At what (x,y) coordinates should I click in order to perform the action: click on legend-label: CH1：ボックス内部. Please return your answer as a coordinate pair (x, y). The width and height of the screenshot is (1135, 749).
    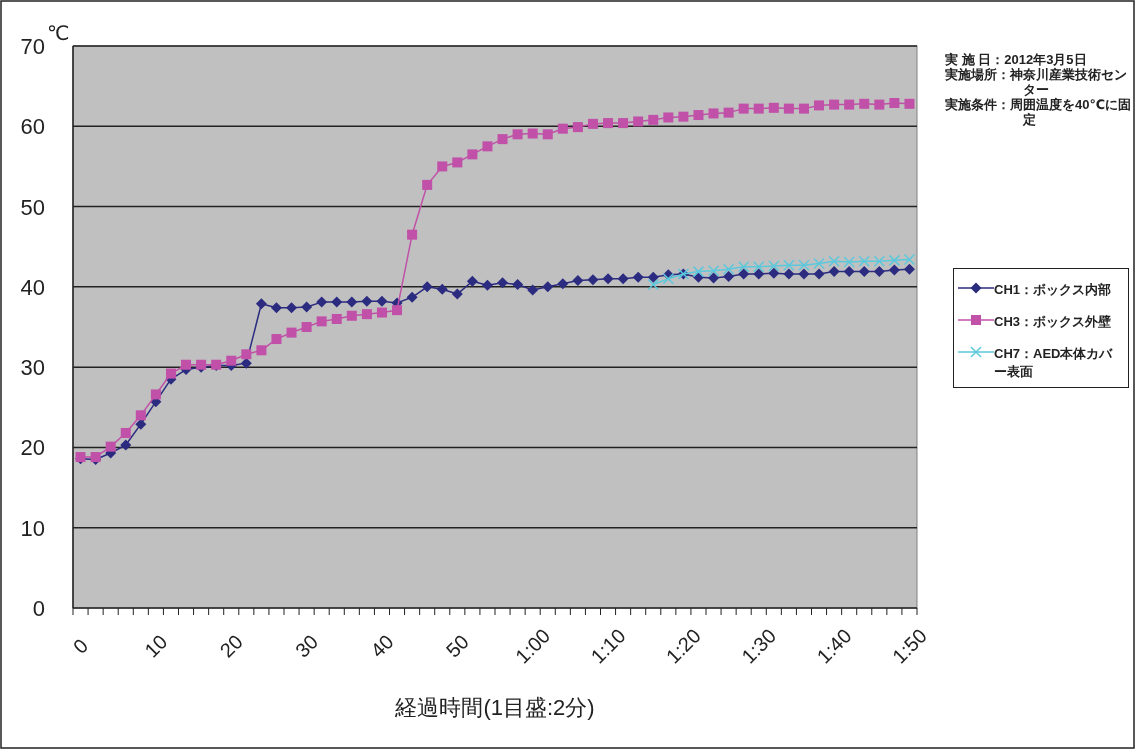
    Looking at the image, I should click on (1053, 290).